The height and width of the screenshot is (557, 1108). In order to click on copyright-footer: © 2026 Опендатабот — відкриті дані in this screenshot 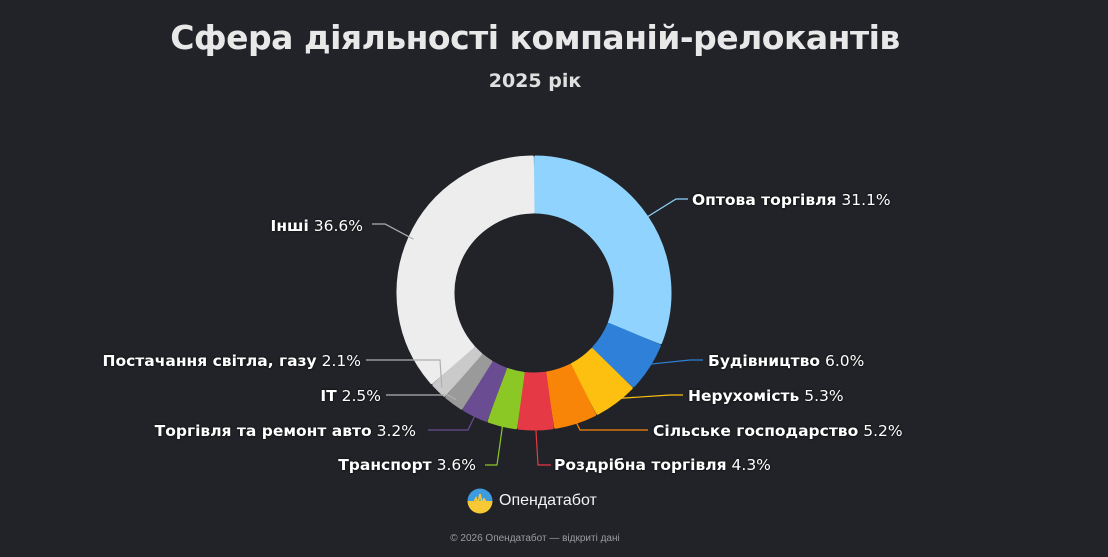, I will do `click(535, 538)`.